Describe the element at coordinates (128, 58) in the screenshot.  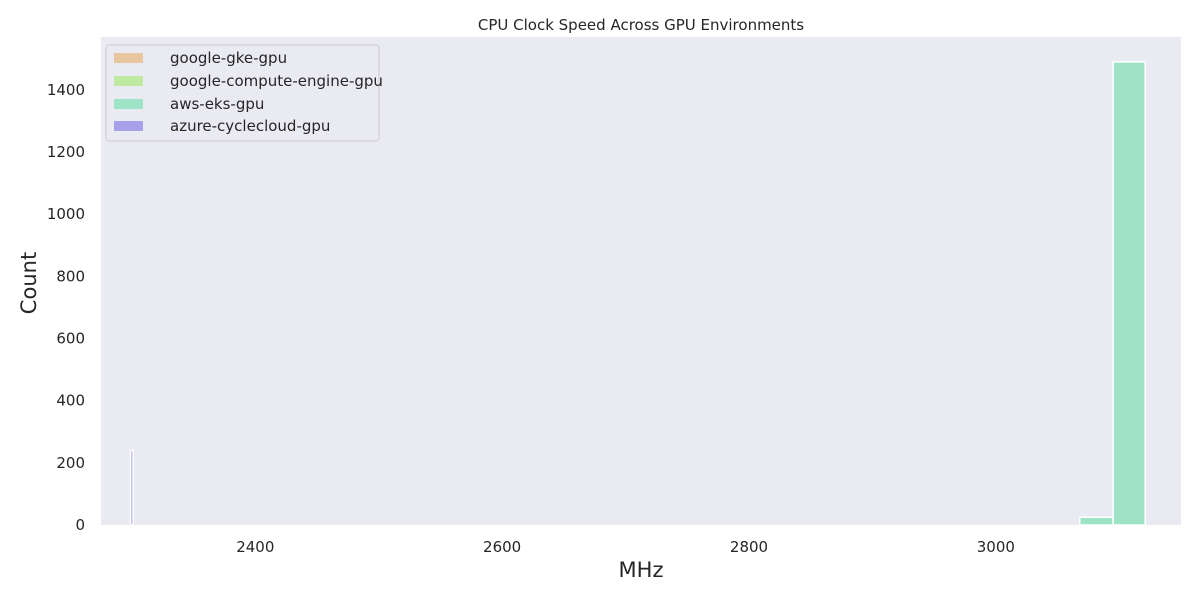
I see `legend-swatch-google-gke-gpu` at that location.